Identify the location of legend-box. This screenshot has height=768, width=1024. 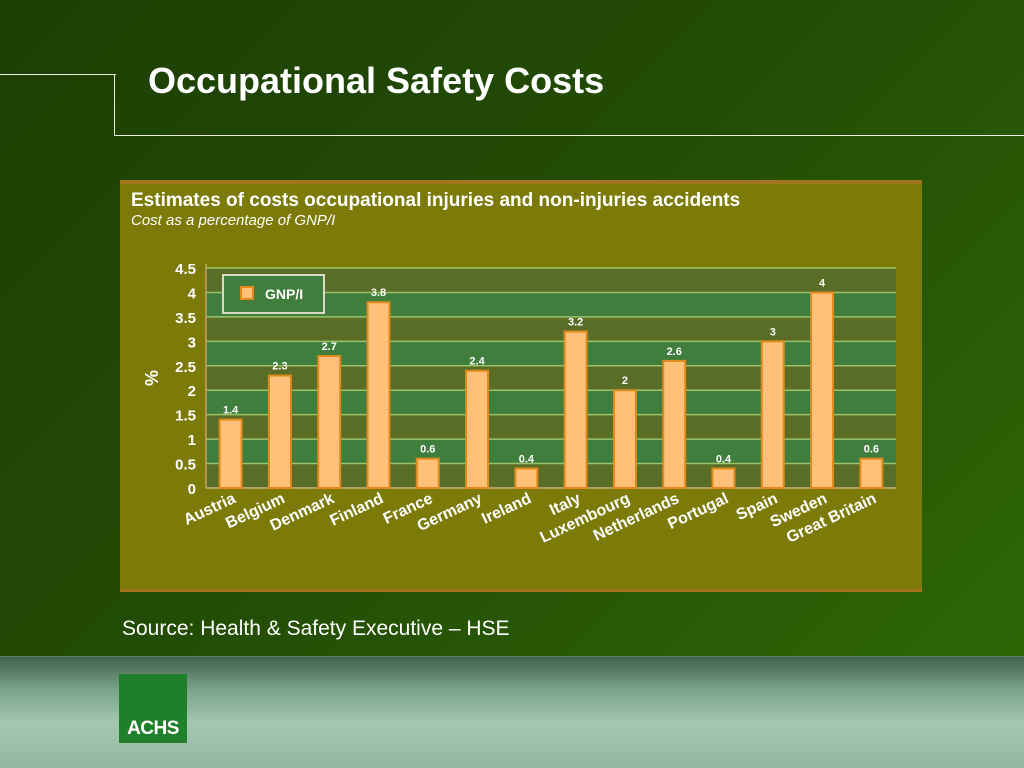
(273, 294).